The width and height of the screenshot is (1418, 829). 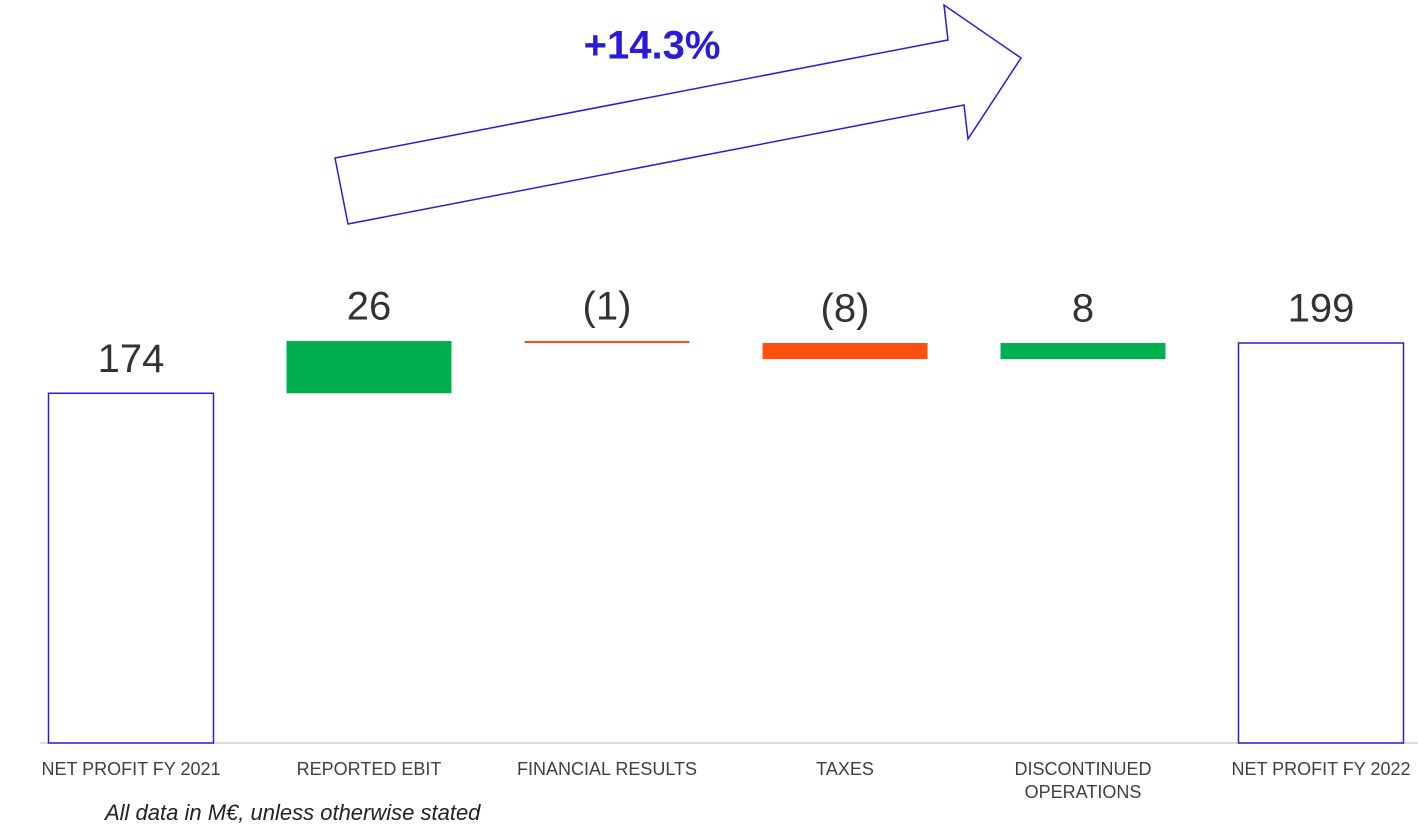 I want to click on footnote: All data in M€, unless otherwise stated, so click(x=293, y=812).